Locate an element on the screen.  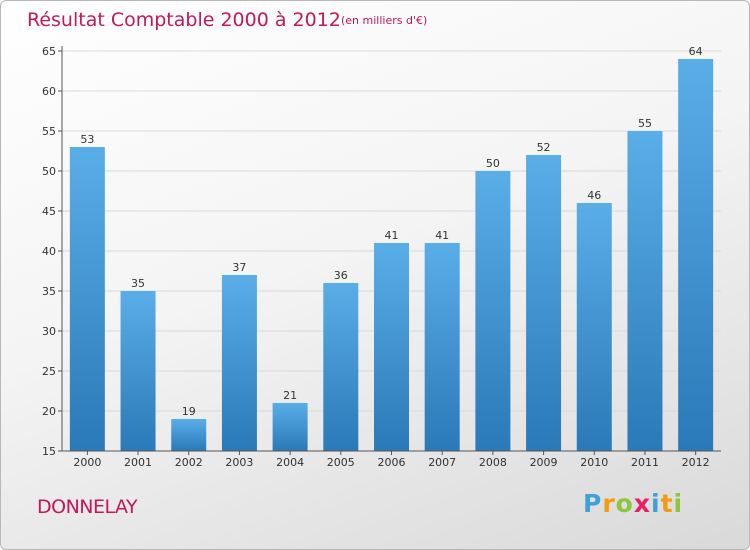
bar-value-label: 64 is located at coordinates (696, 51).